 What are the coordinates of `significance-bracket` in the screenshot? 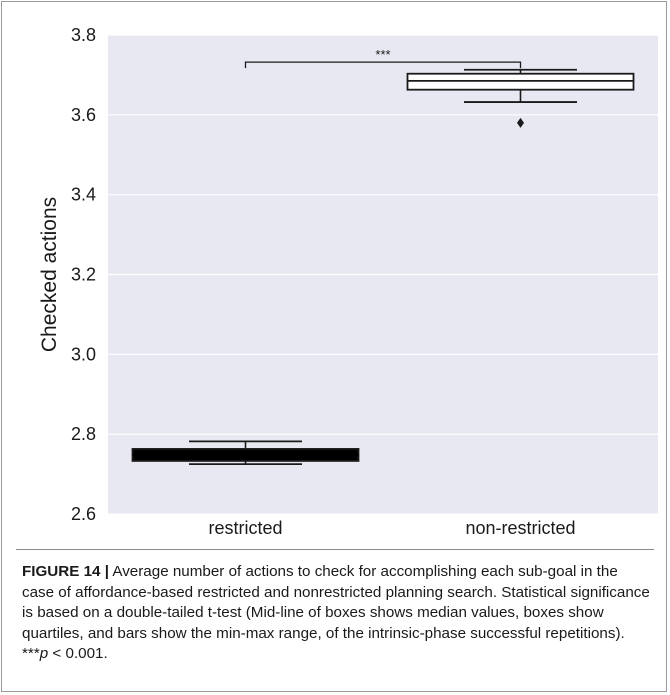 It's located at (383, 65).